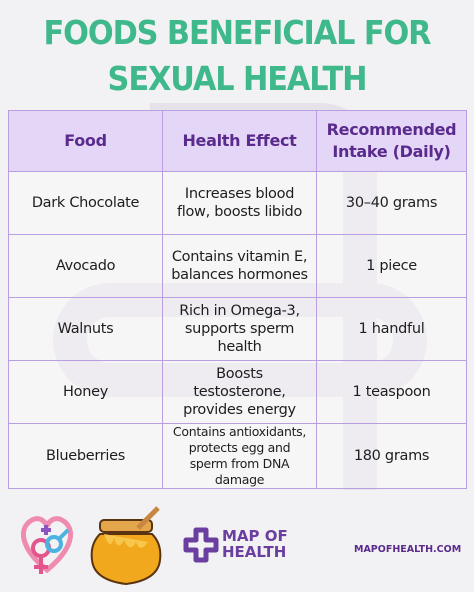 The image size is (474, 592). I want to click on table-cell: Increases blood flow, boosts libido, so click(239, 203).